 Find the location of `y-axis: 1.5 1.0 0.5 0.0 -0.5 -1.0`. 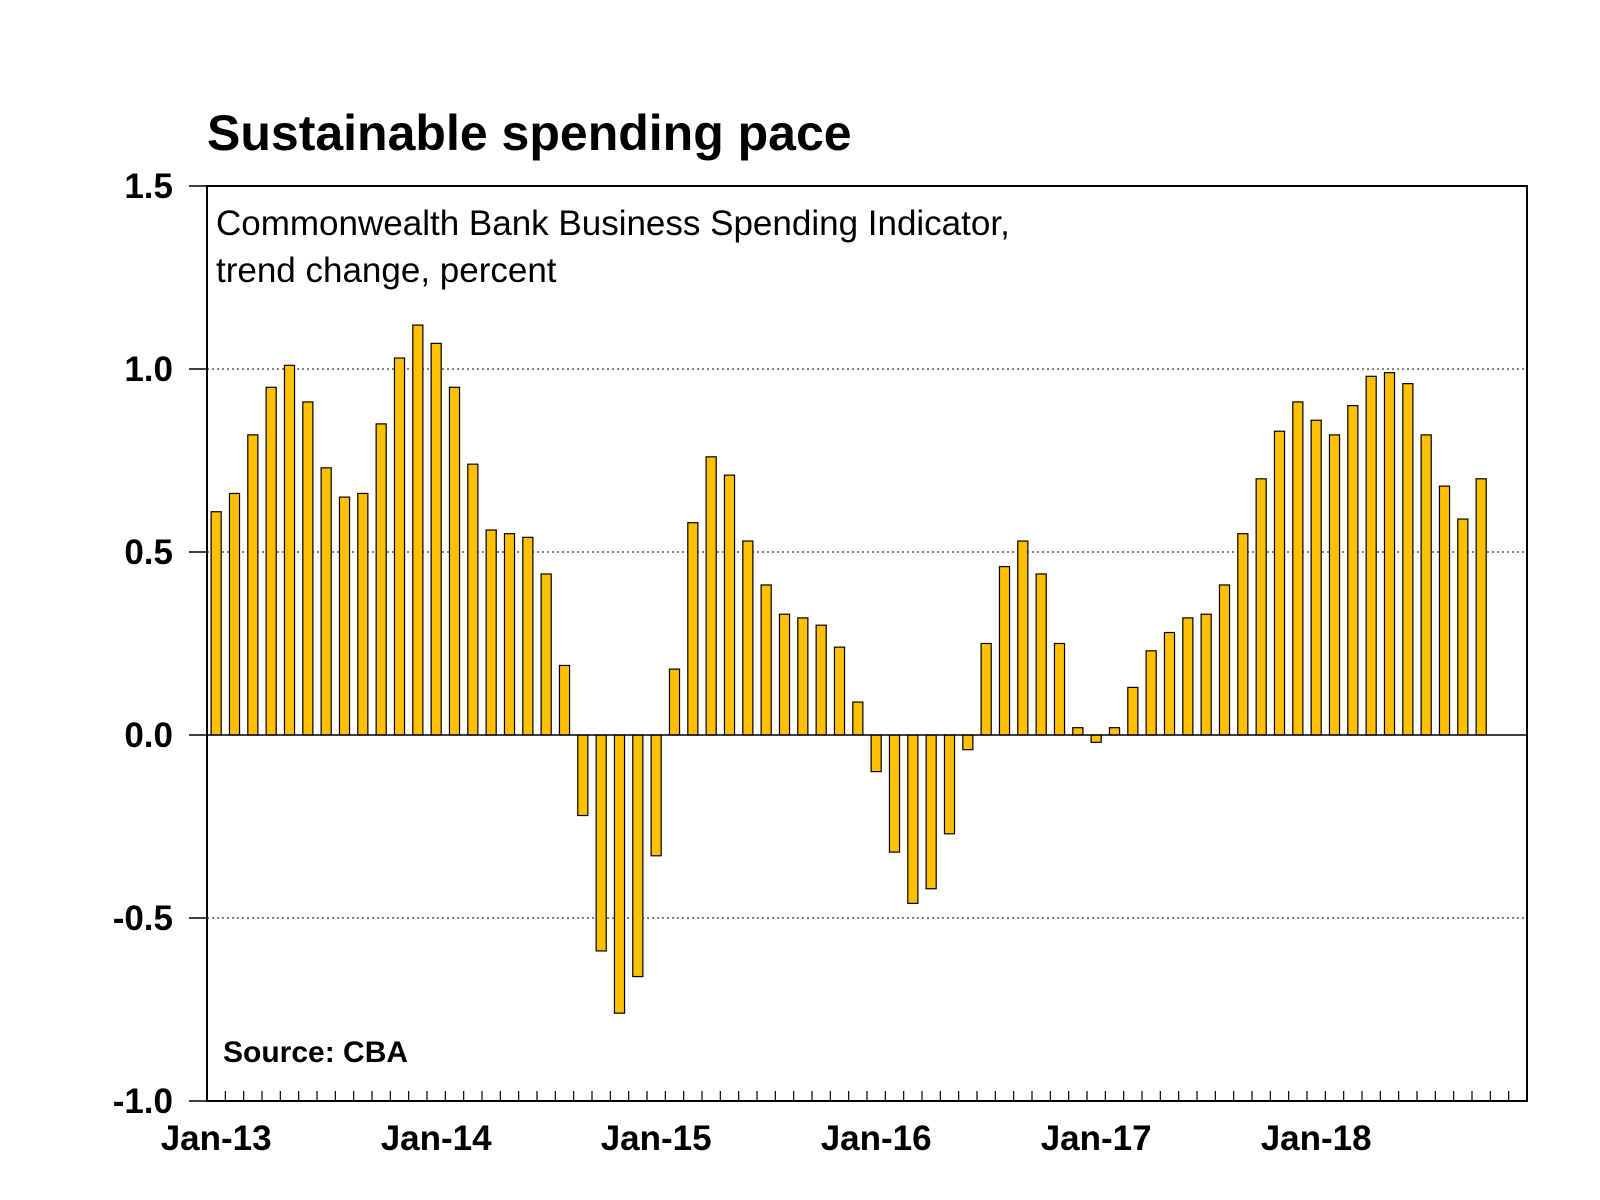

y-axis: 1.5 1.0 0.5 0.0 -0.5 -1.0 is located at coordinates (160, 644).